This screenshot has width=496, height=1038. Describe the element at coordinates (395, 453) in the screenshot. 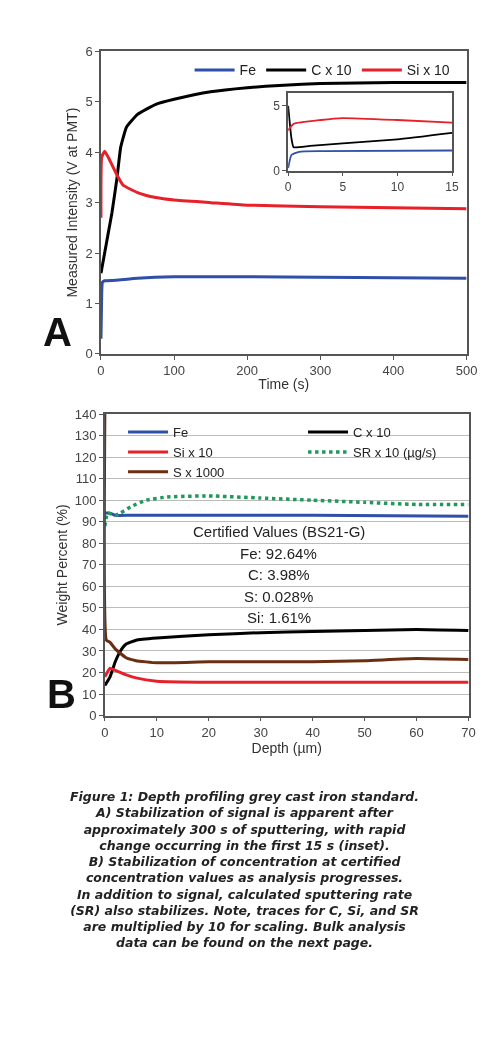

I see `legend-label: SR x 10 (µg/s)` at that location.